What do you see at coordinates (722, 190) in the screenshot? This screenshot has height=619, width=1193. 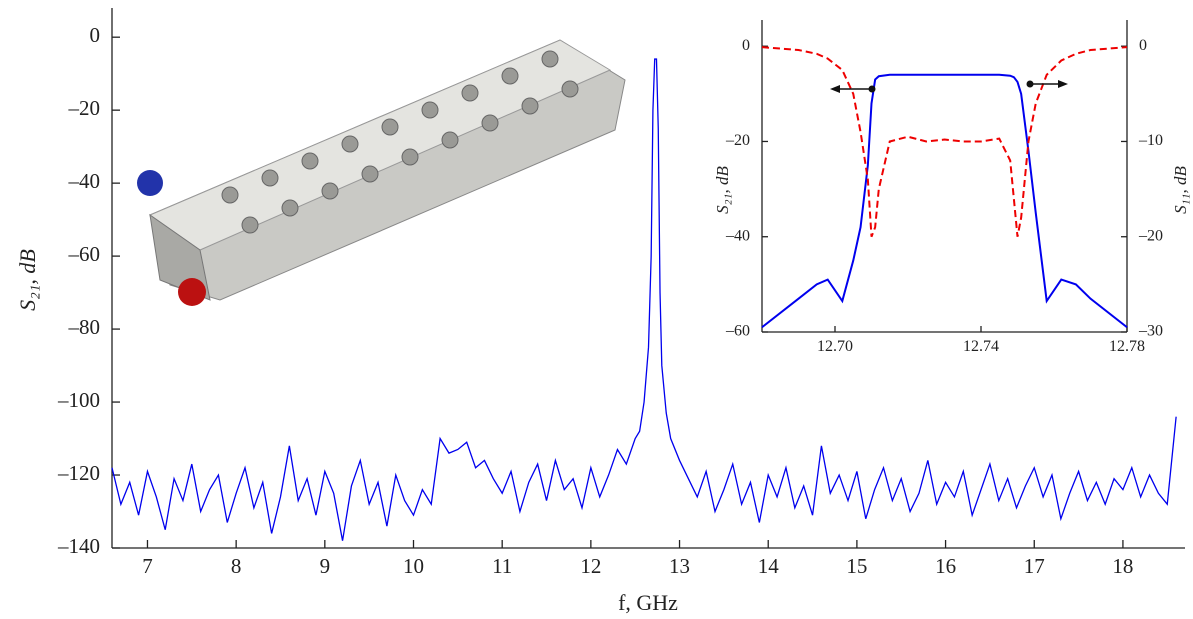 I see `inset-y-axis-label: S₂₁, dB` at bounding box center [722, 190].